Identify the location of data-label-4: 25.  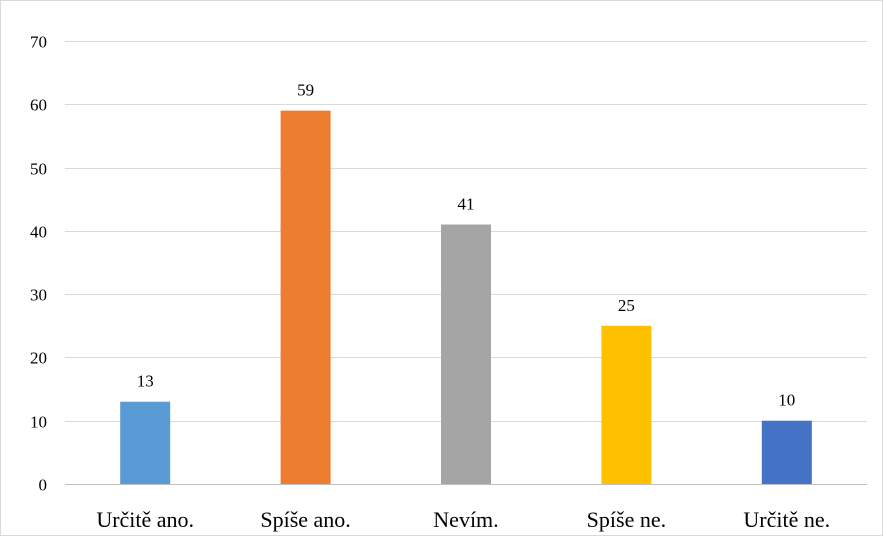
(626, 305).